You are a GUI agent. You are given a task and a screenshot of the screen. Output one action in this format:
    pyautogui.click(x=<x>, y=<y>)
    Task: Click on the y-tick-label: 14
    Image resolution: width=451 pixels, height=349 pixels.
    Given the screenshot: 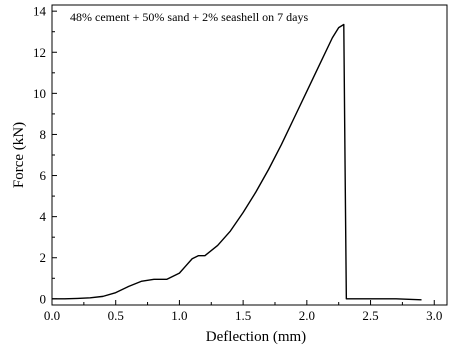 What is the action you would take?
    pyautogui.click(x=40, y=11)
    